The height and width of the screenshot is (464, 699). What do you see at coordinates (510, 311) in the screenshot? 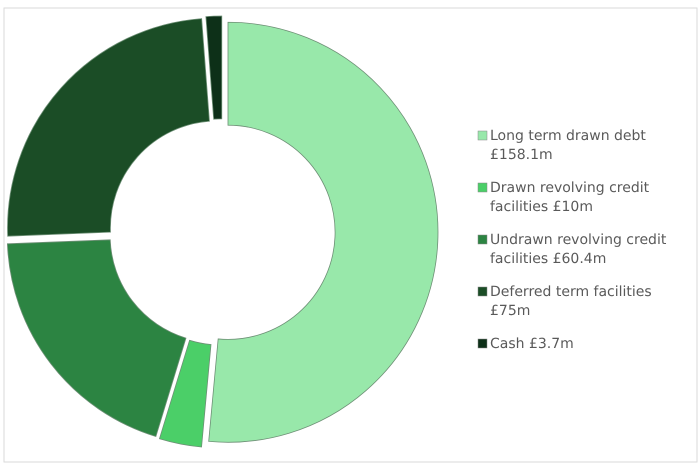
I see `data-label: £75m` at bounding box center [510, 311].